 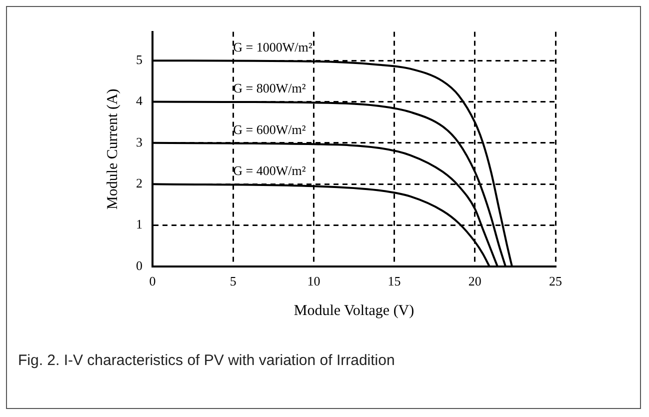 What do you see at coordinates (139, 265) in the screenshot?
I see `y-tick-label: 0` at bounding box center [139, 265].